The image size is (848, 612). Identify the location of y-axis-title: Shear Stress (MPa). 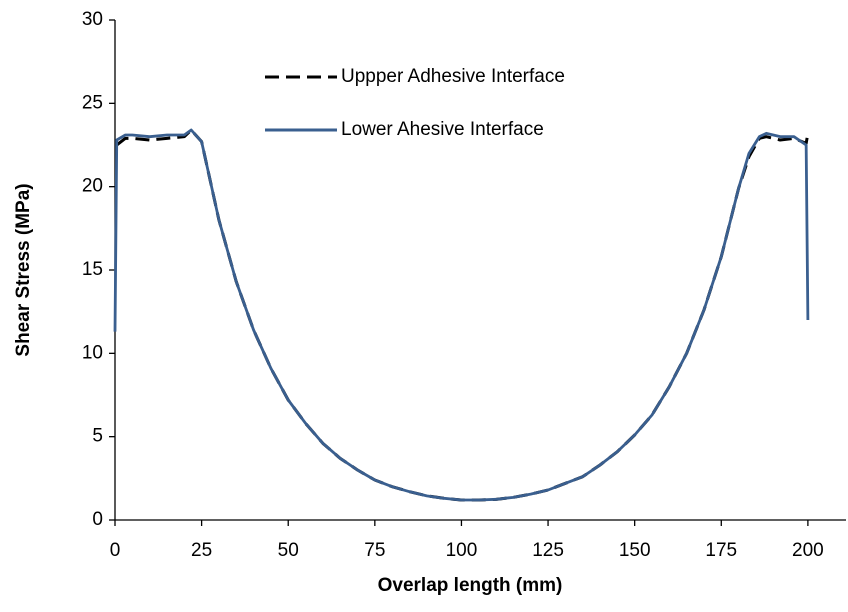
(23, 269).